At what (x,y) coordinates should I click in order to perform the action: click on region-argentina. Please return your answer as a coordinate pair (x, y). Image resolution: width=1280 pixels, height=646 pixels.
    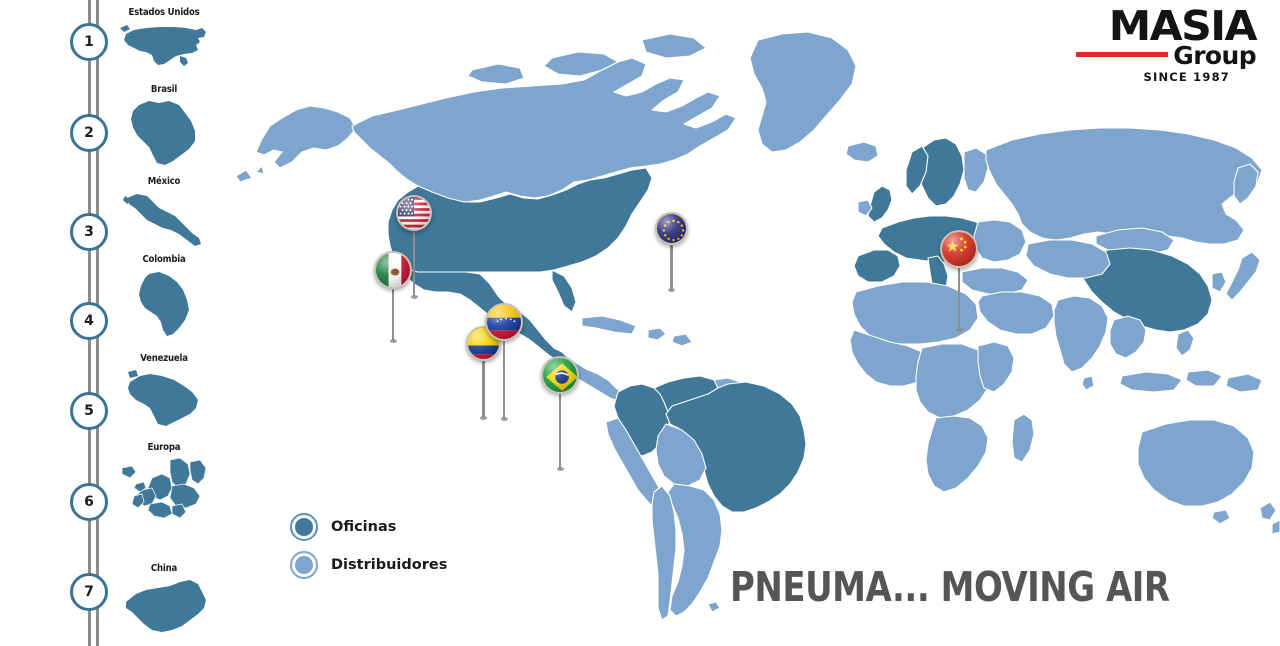
    Looking at the image, I should click on (695, 550).